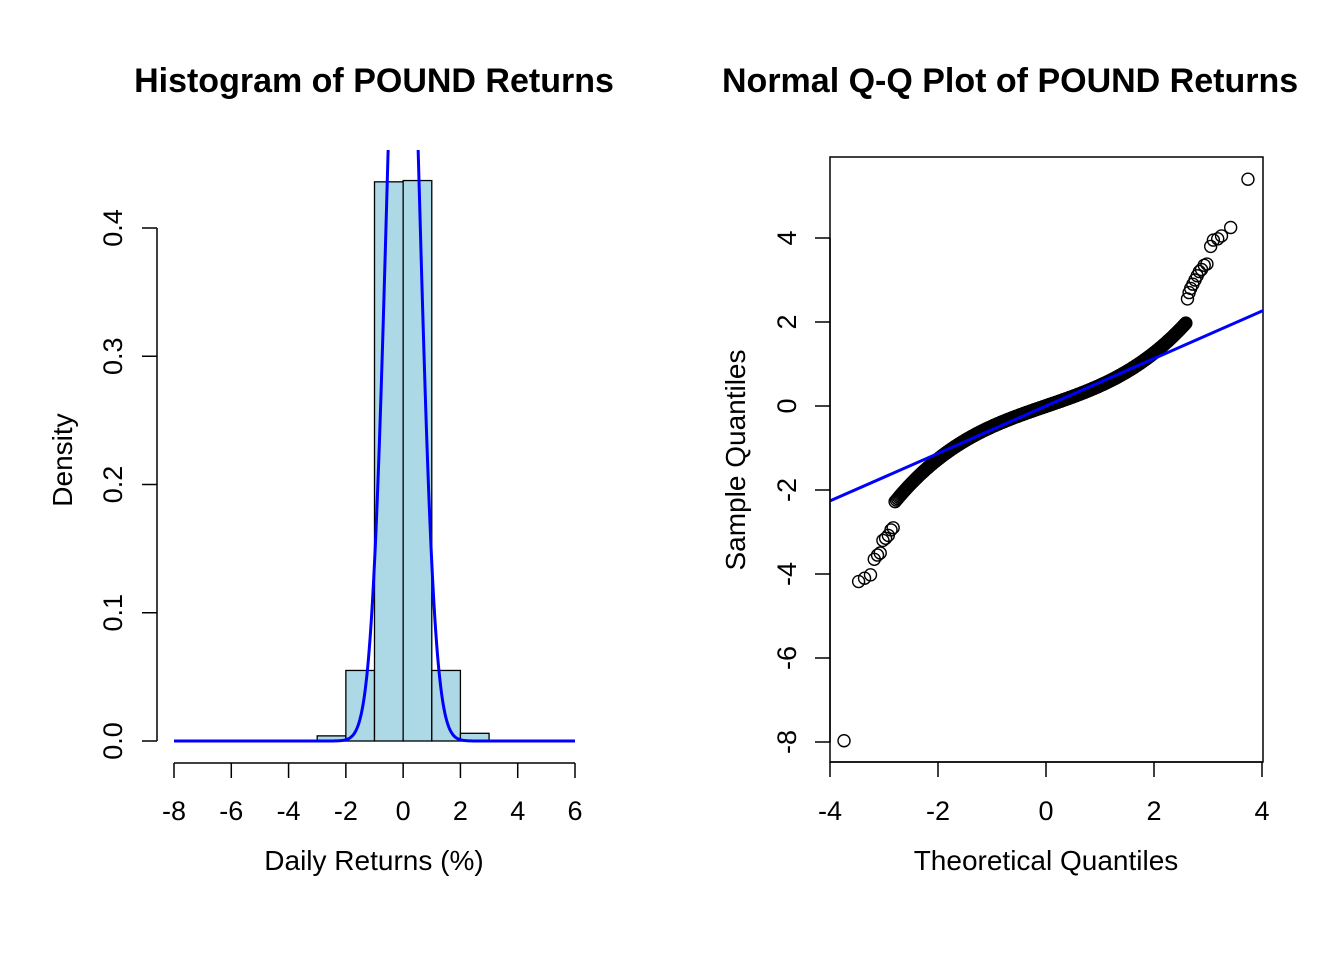 Image resolution: width=1344 pixels, height=960 pixels. I want to click on histogram-title: Histogram of POUND Returns, so click(374, 81).